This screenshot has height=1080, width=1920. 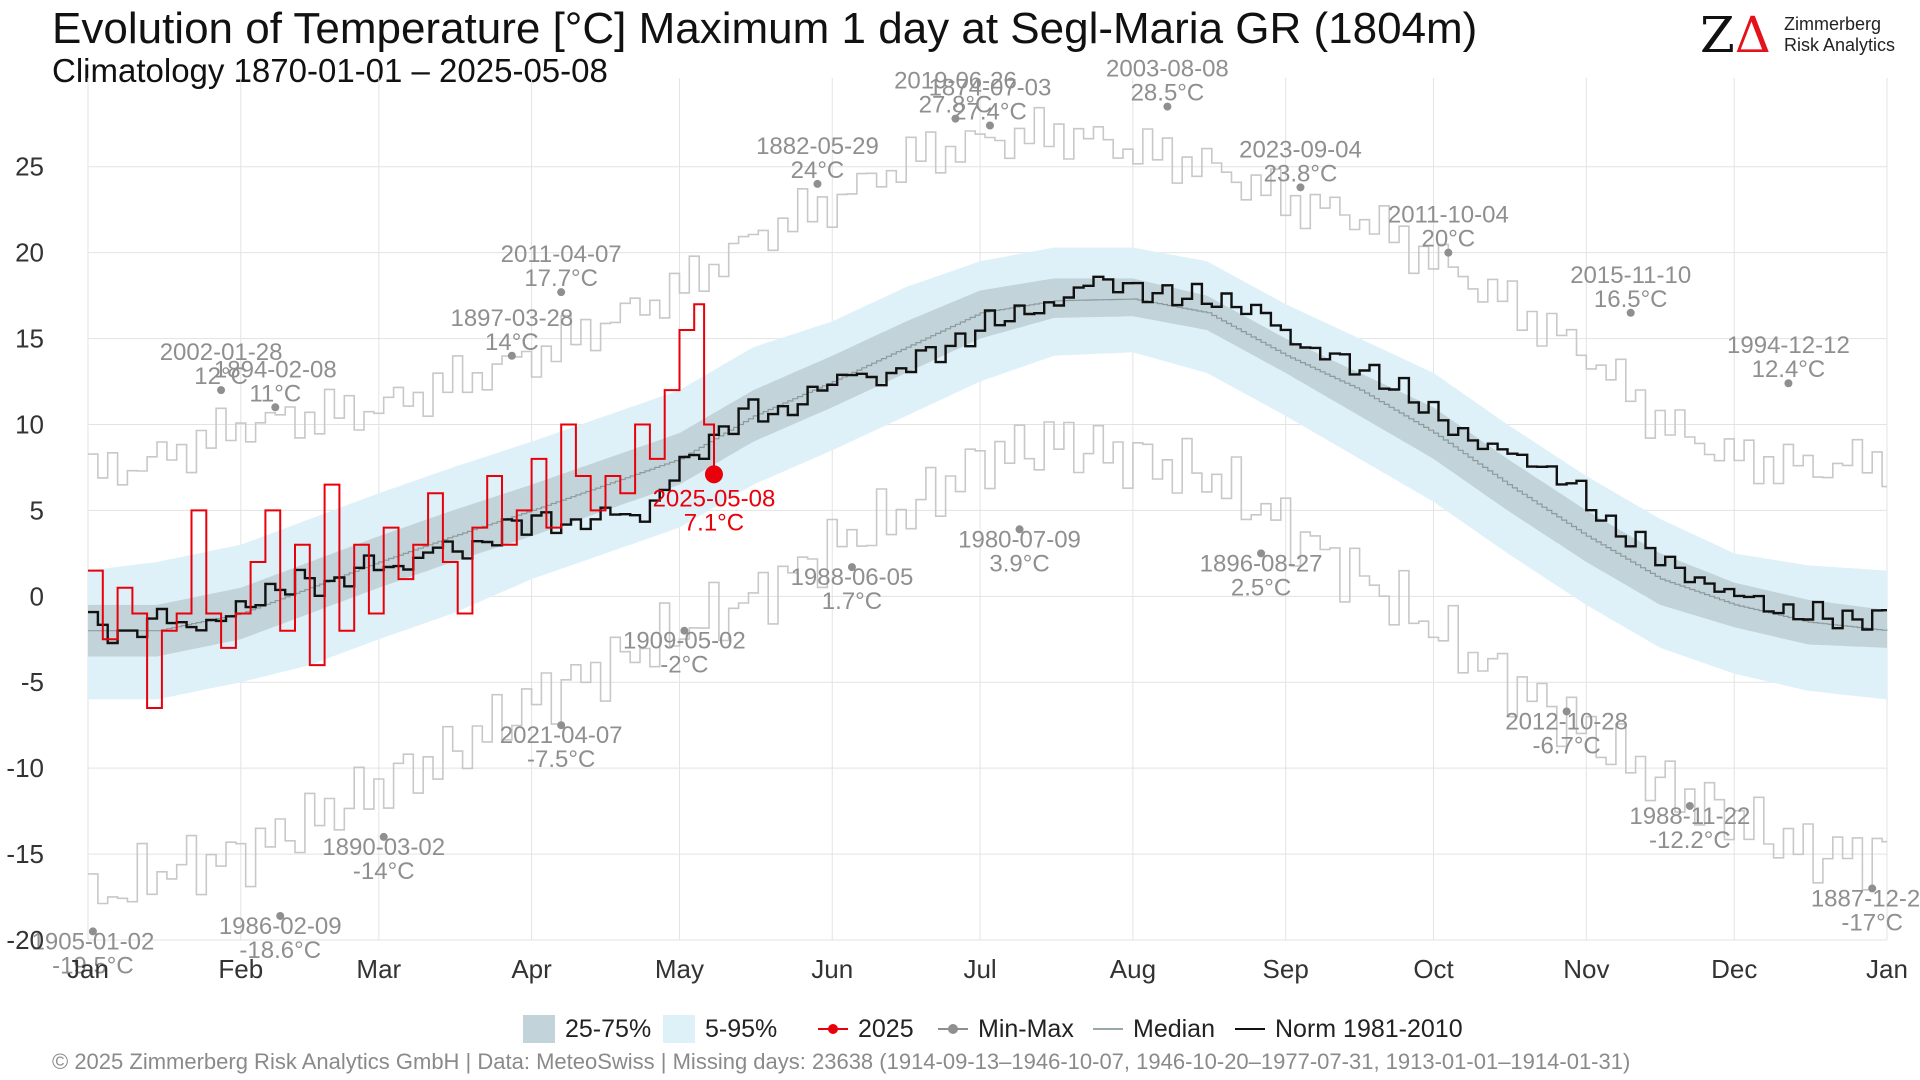 I want to click on record-high-label-date: 2023-09-04, so click(x=1300, y=149).